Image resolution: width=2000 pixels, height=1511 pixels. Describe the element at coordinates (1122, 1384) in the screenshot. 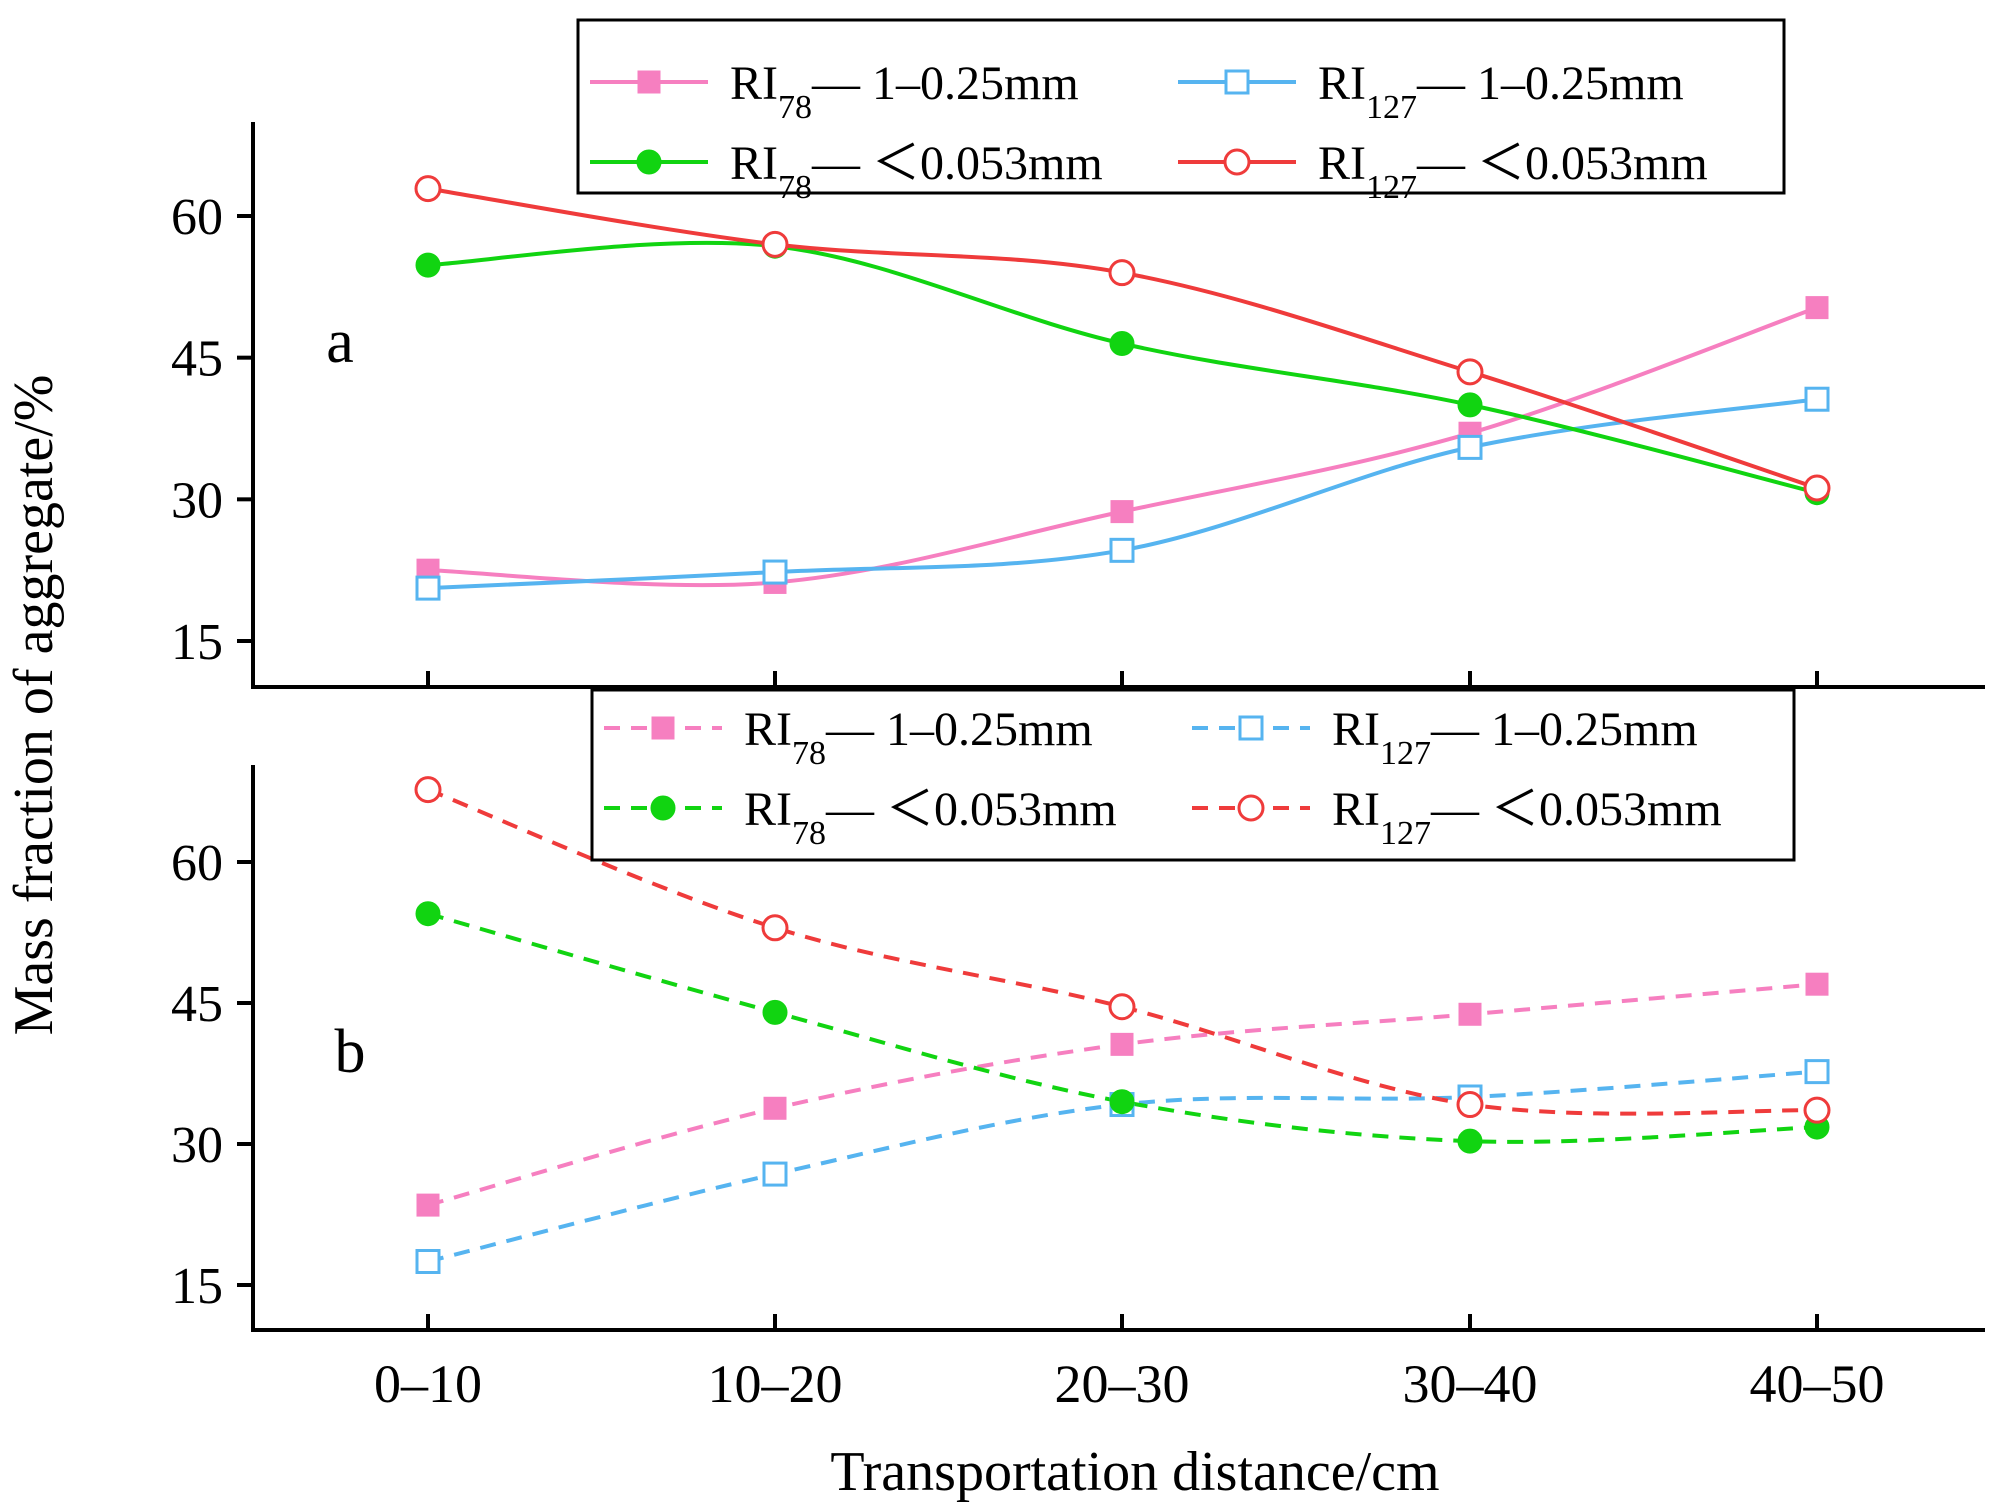

I see `x-tick-label: 20–30` at that location.